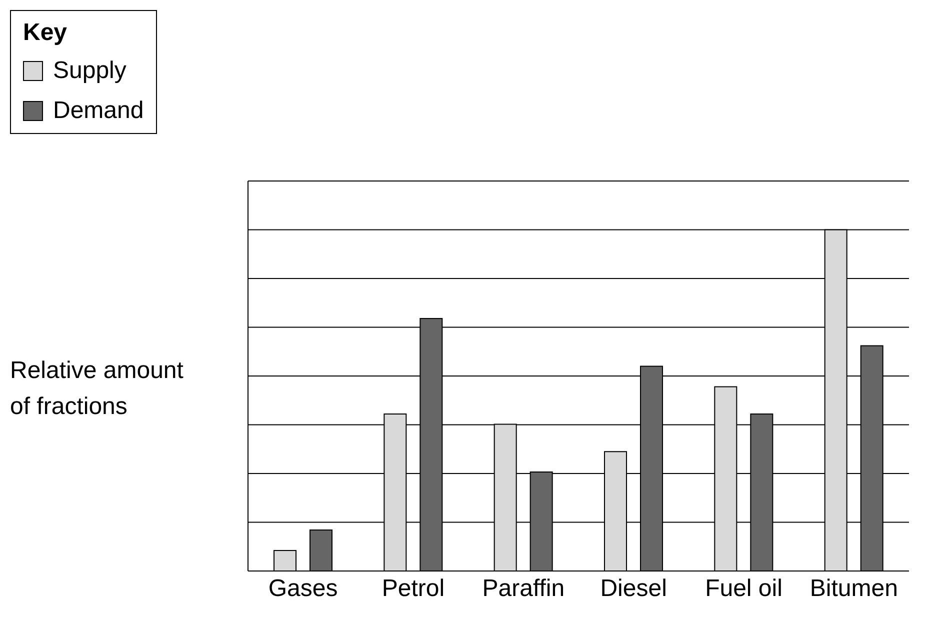 The height and width of the screenshot is (627, 941). I want to click on x-tick-label: Gases, so click(303, 588).